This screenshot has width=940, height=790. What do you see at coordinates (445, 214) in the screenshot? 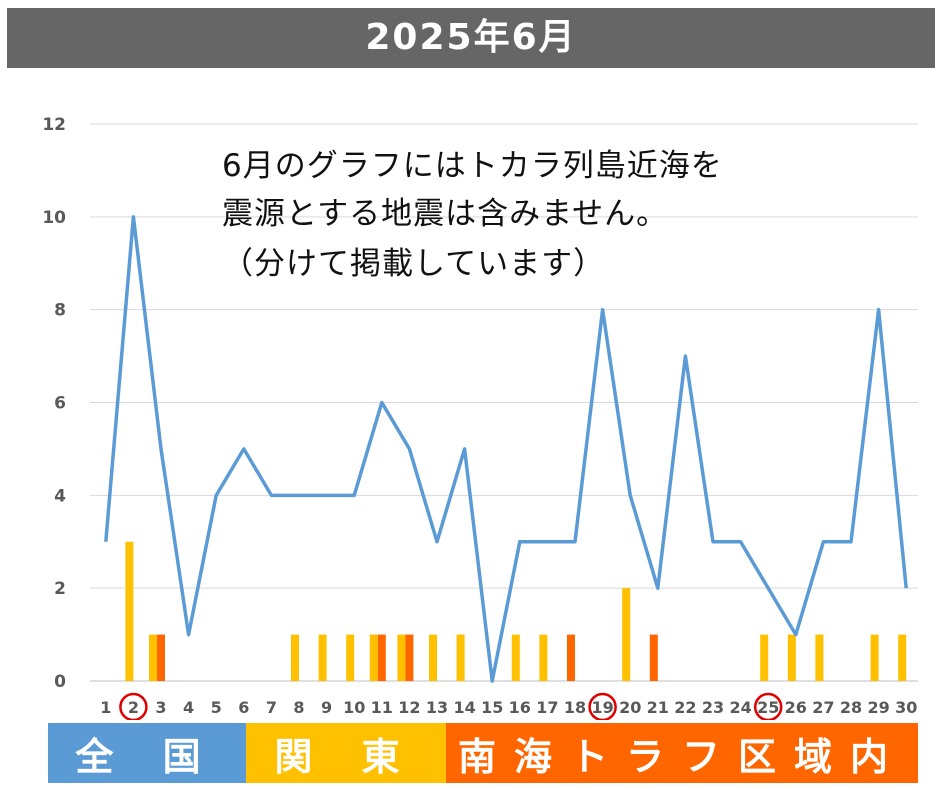
I see `note-line-2: 震源とする地震は含みません。` at bounding box center [445, 214].